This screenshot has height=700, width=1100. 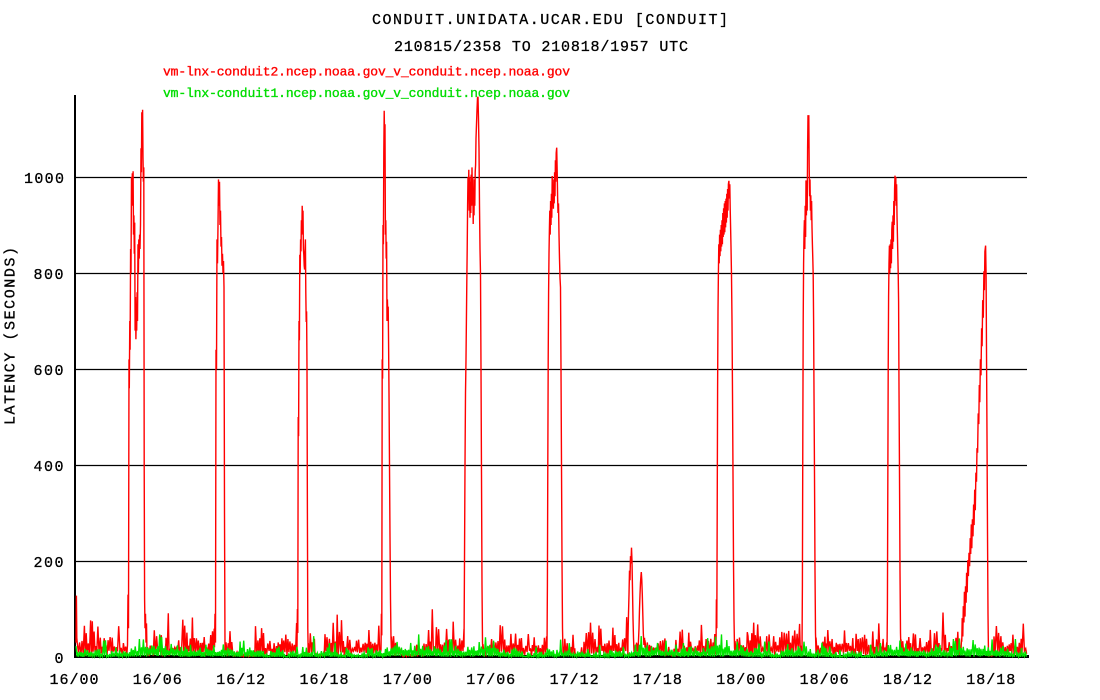 I want to click on svg-text: 17/06, so click(x=490, y=680).